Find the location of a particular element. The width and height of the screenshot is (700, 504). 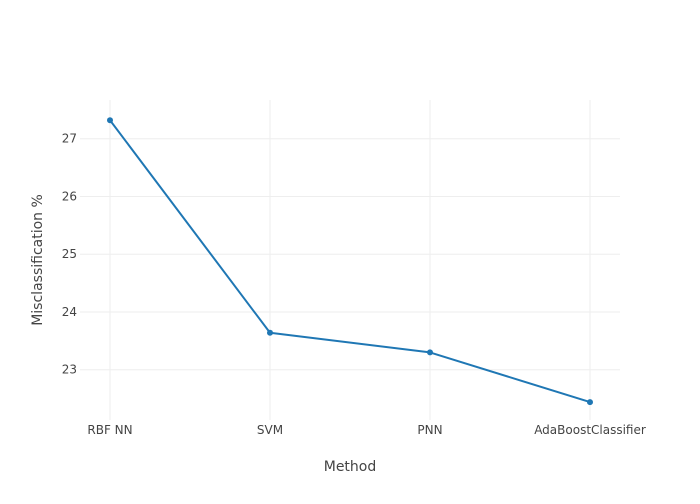

y-tick-label: 24 is located at coordinates (69, 312).